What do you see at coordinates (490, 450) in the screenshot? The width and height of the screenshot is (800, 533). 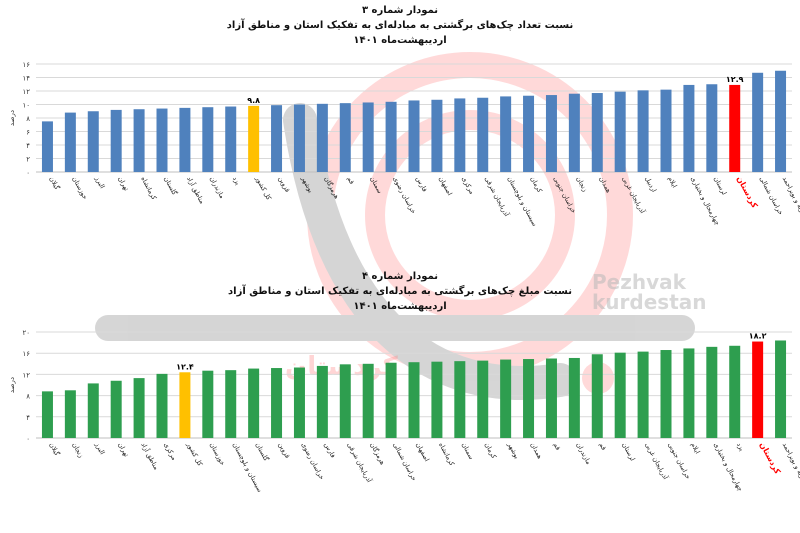 I see `x-tick-label: کرمان` at bounding box center [490, 450].